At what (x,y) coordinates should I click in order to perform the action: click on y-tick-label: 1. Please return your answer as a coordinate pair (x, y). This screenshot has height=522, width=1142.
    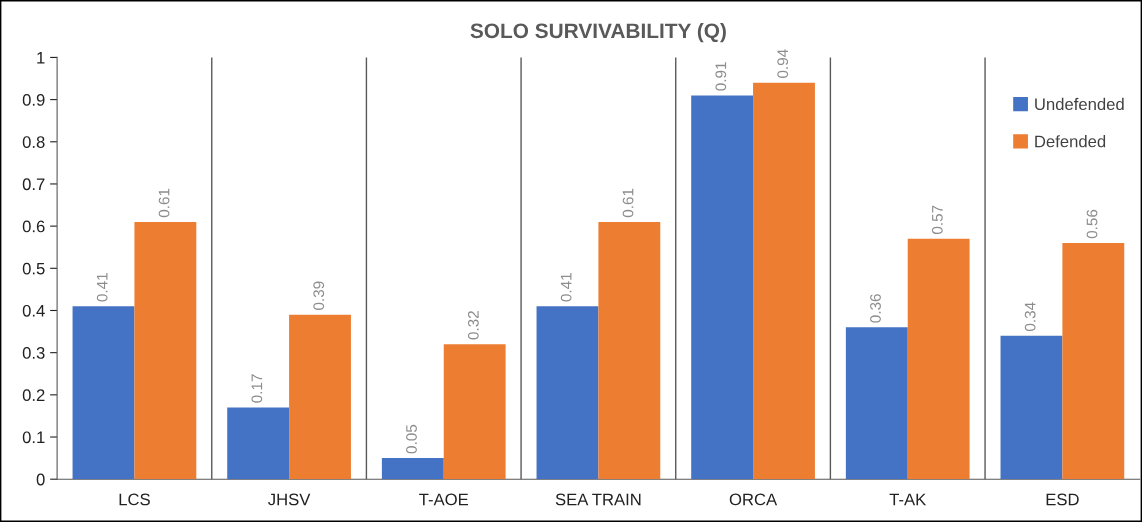
    Looking at the image, I should click on (41, 57).